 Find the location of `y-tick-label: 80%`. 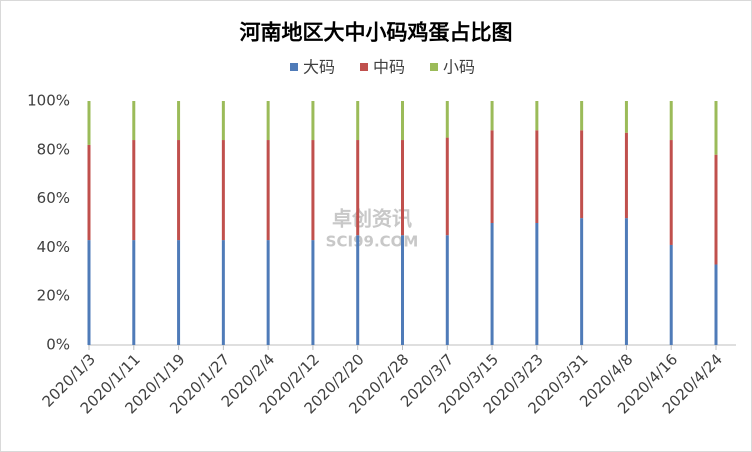

y-tick-label: 80% is located at coordinates (53, 149).